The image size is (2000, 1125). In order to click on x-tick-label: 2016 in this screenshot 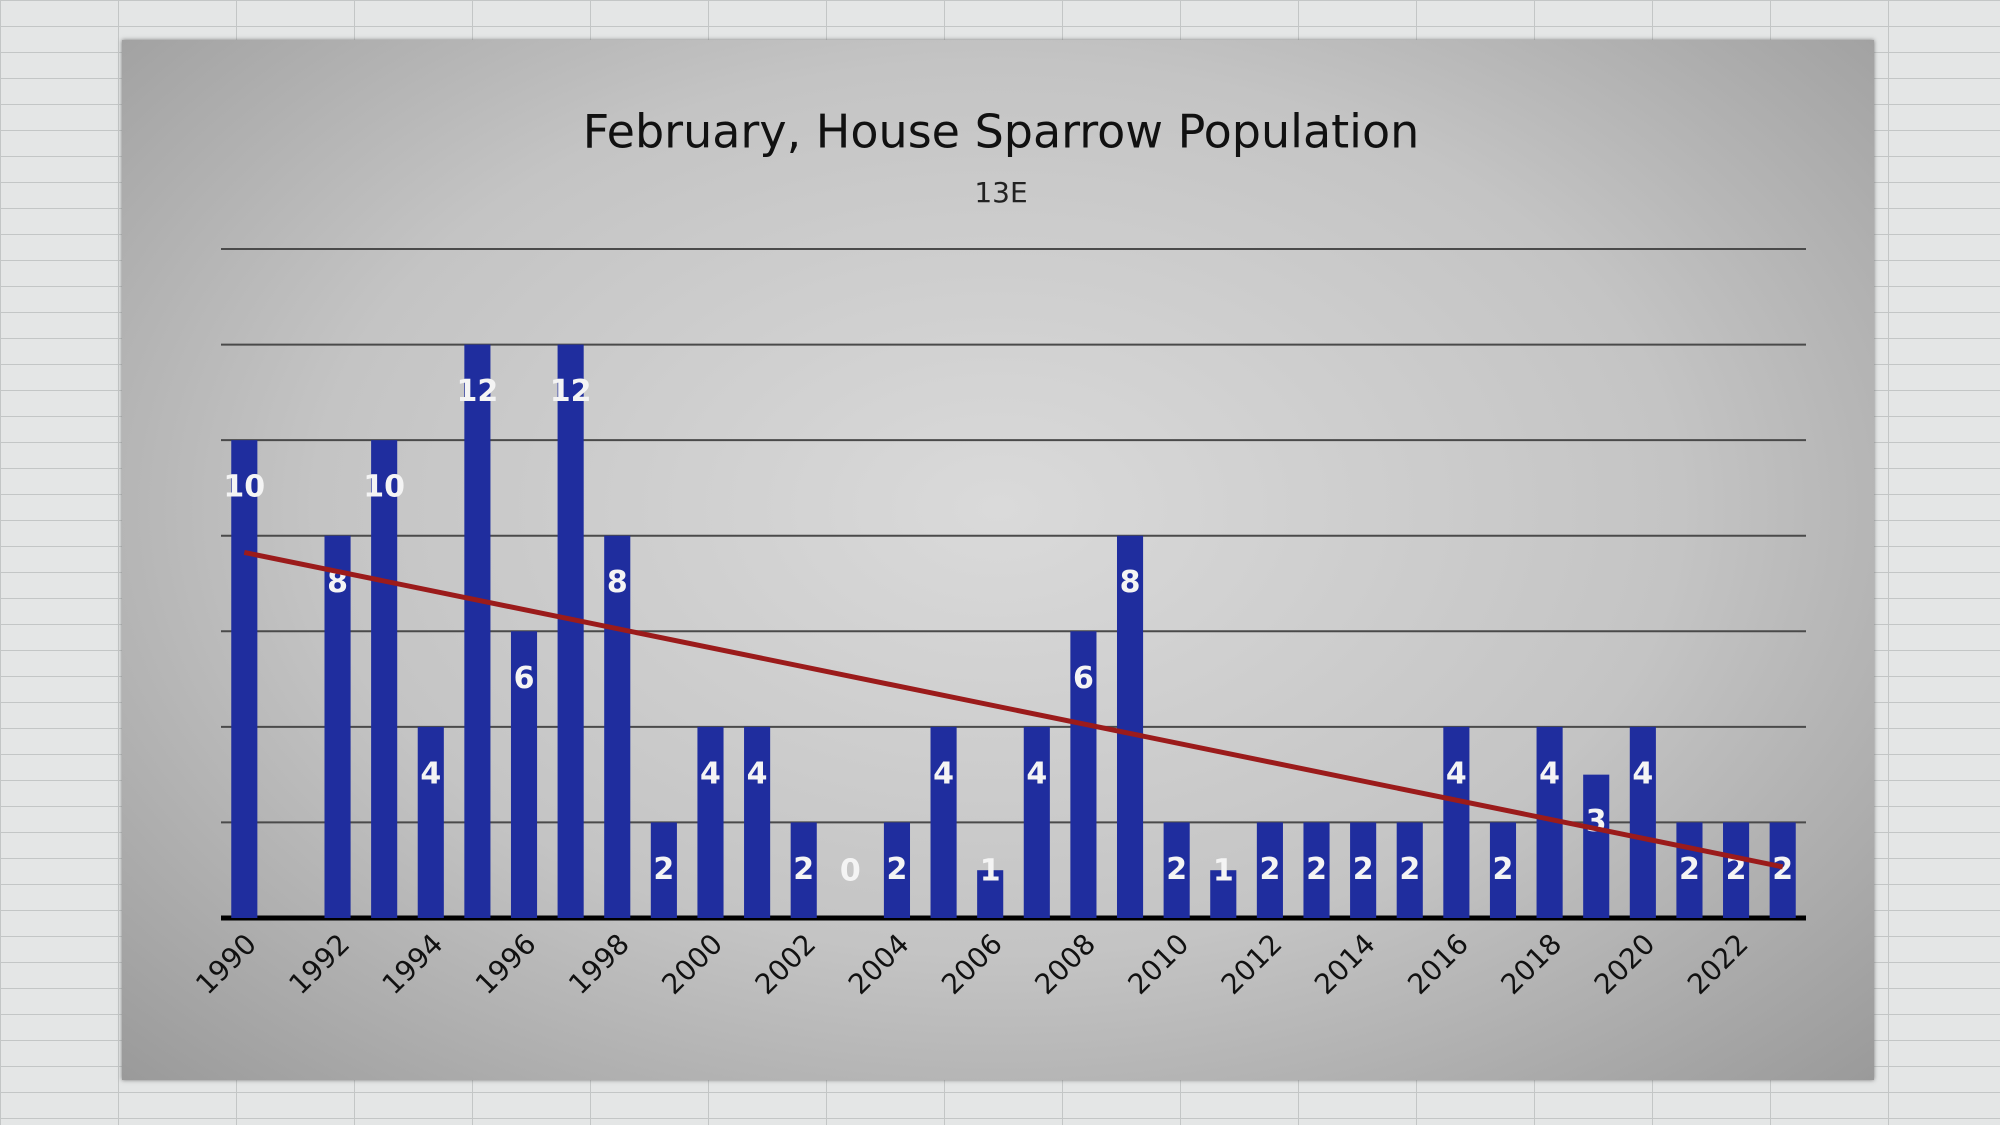, I will do `click(1438, 964)`.